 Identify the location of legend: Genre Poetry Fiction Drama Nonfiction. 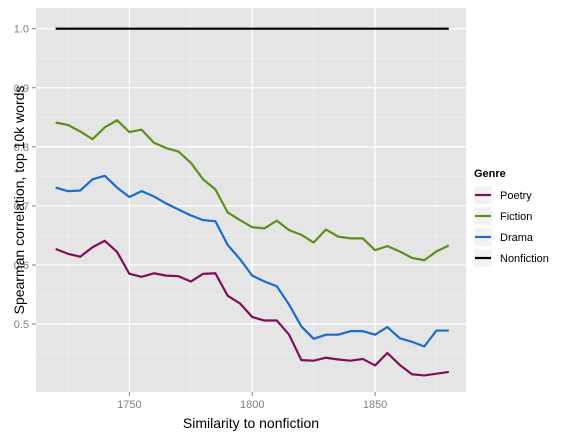
(511, 218).